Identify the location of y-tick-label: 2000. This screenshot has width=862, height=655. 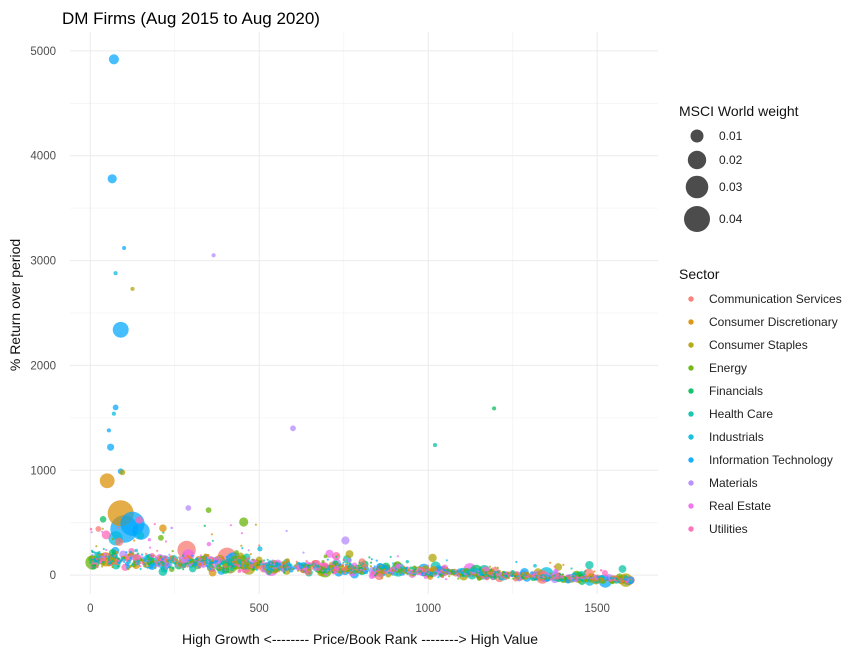
(43, 366).